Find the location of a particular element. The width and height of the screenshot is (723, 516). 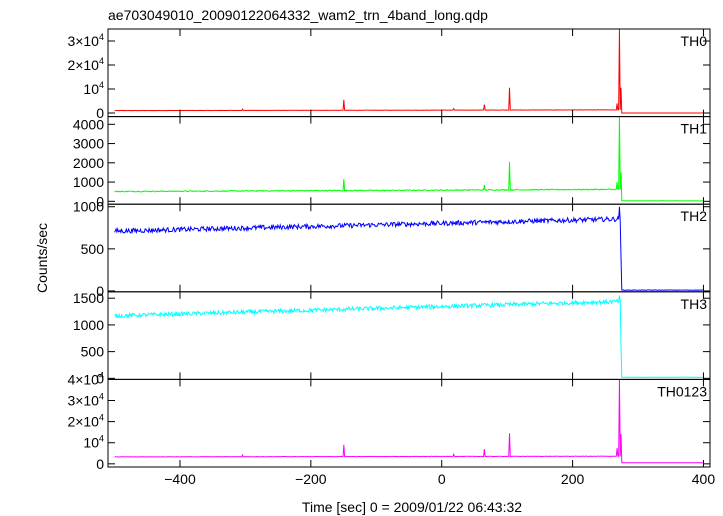

x-axis: −400 −200 0 200 400 is located at coordinates (439, 479).